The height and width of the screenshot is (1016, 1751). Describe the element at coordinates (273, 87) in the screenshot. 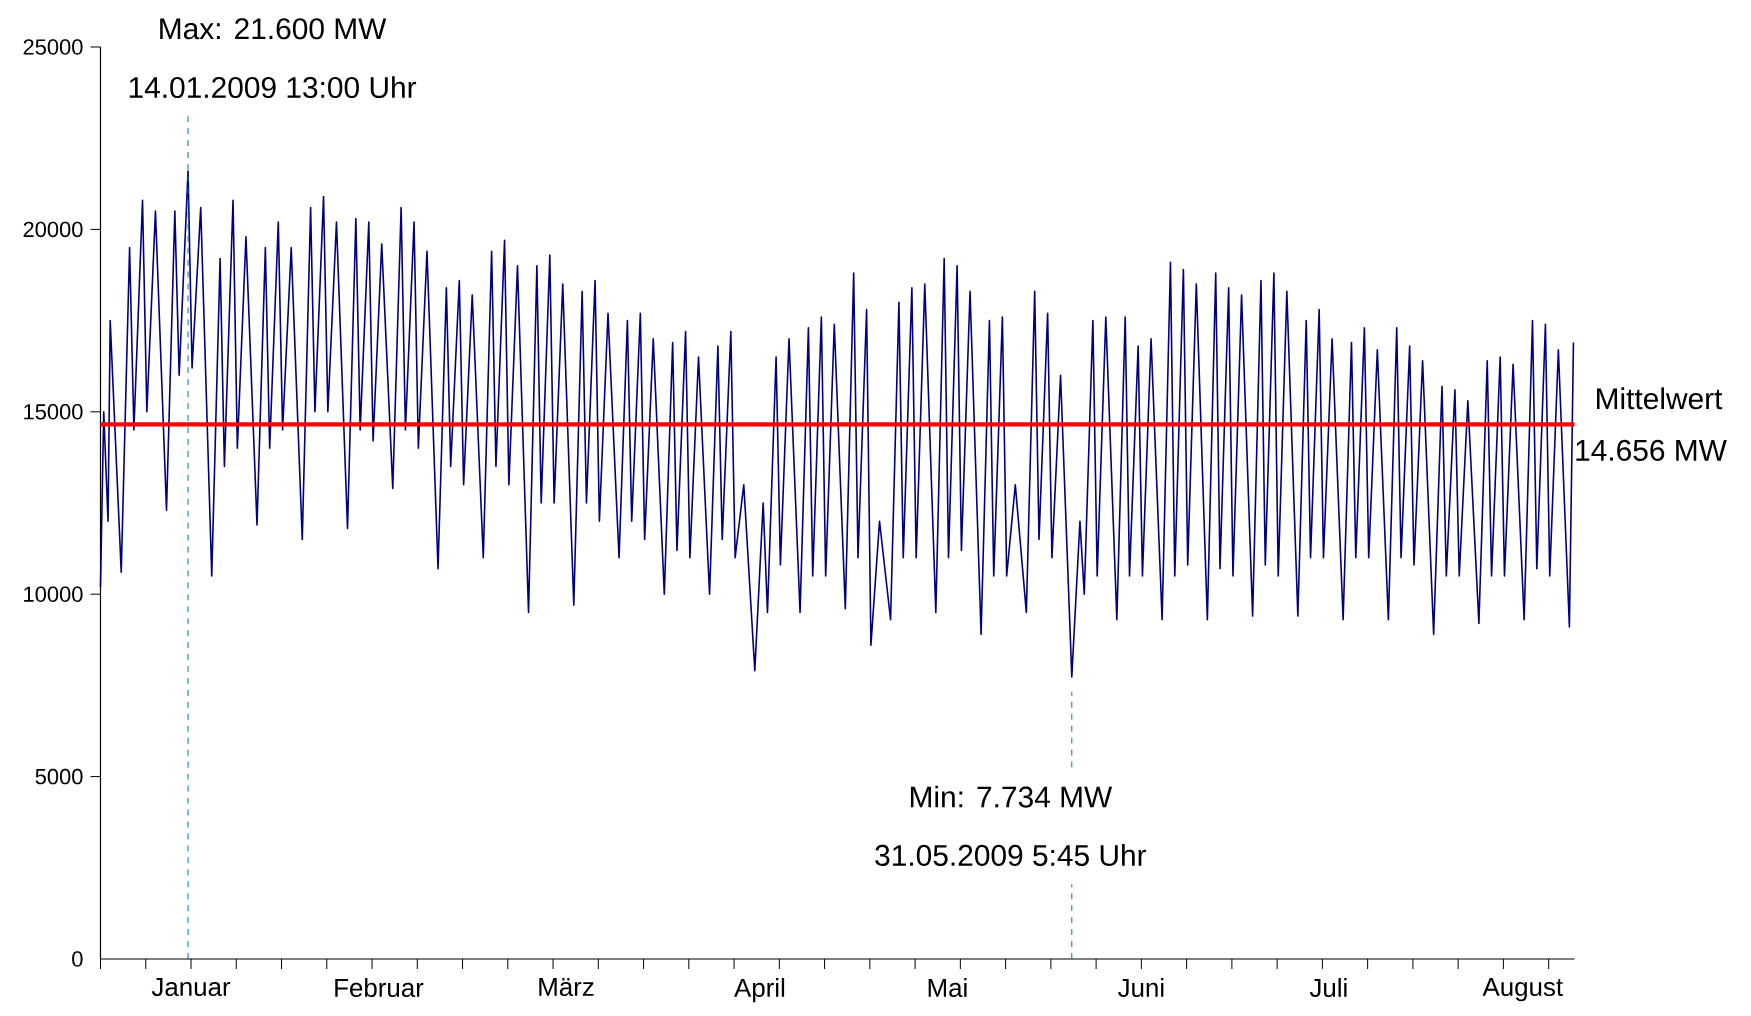

I see `annotation: 14.01.2009 13:00 Uhr` at that location.